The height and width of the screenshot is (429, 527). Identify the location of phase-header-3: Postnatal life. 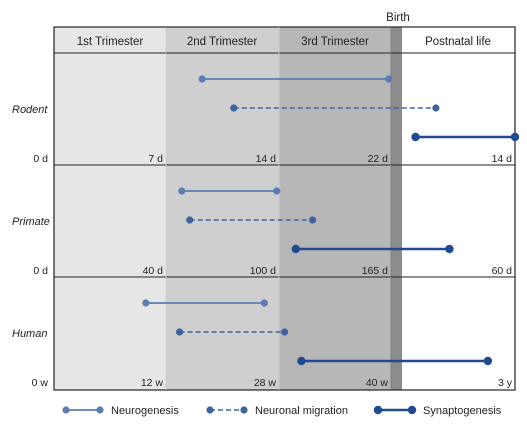
(458, 42).